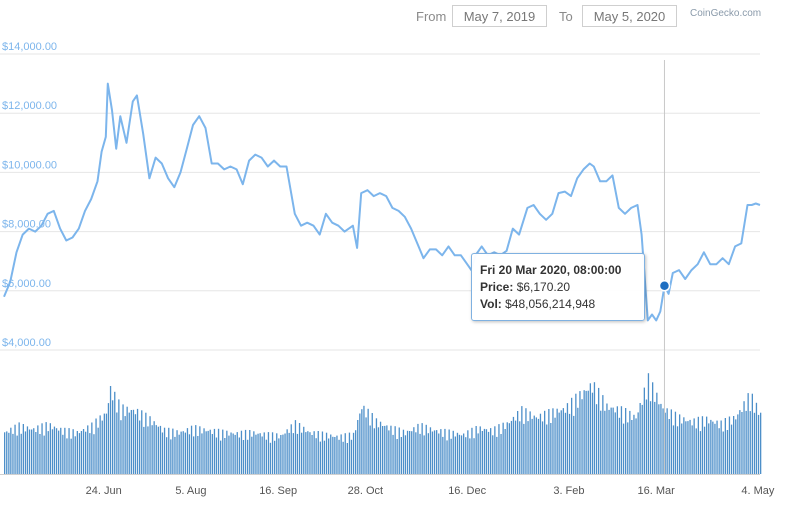 The height and width of the screenshot is (517, 792). What do you see at coordinates (629, 16) in the screenshot?
I see `to-date-input: May 5, 2020` at bounding box center [629, 16].